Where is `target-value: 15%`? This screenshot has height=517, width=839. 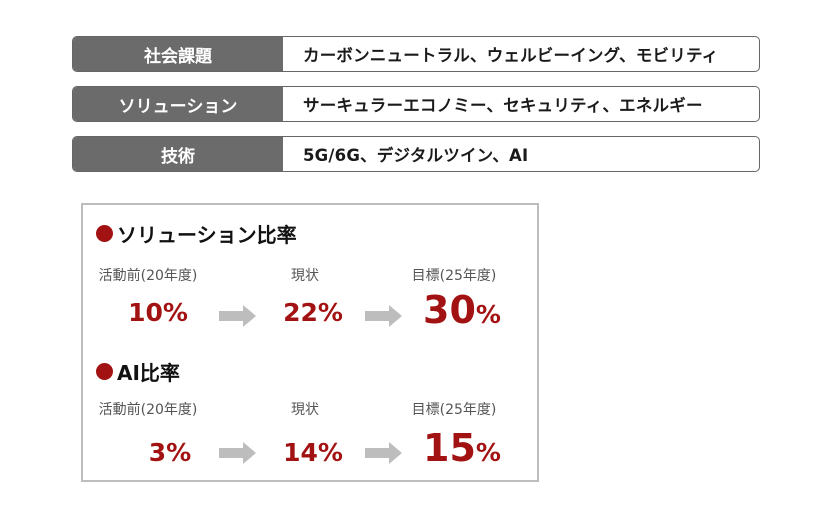 target-value: 15% is located at coordinates (462, 448).